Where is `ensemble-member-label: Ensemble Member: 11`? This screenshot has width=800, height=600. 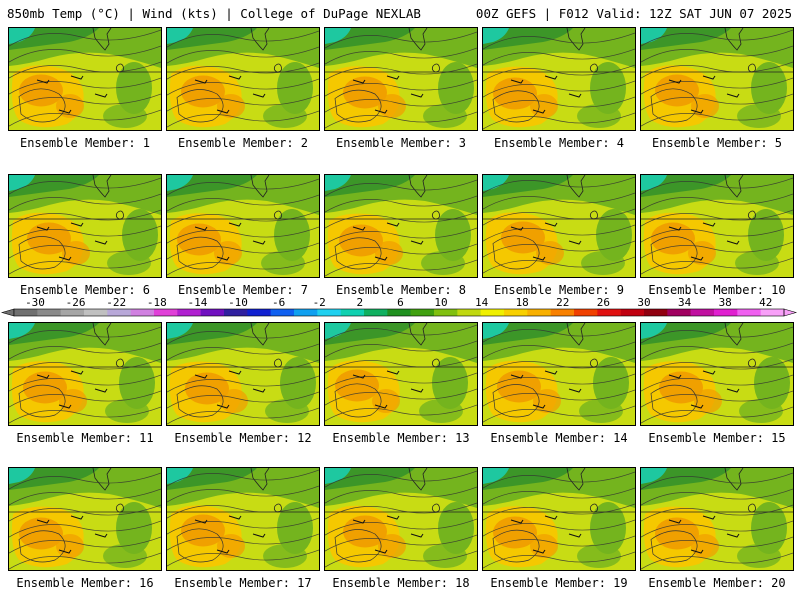
ensemble-member-label: Ensemble Member: 11 is located at coordinates (85, 438).